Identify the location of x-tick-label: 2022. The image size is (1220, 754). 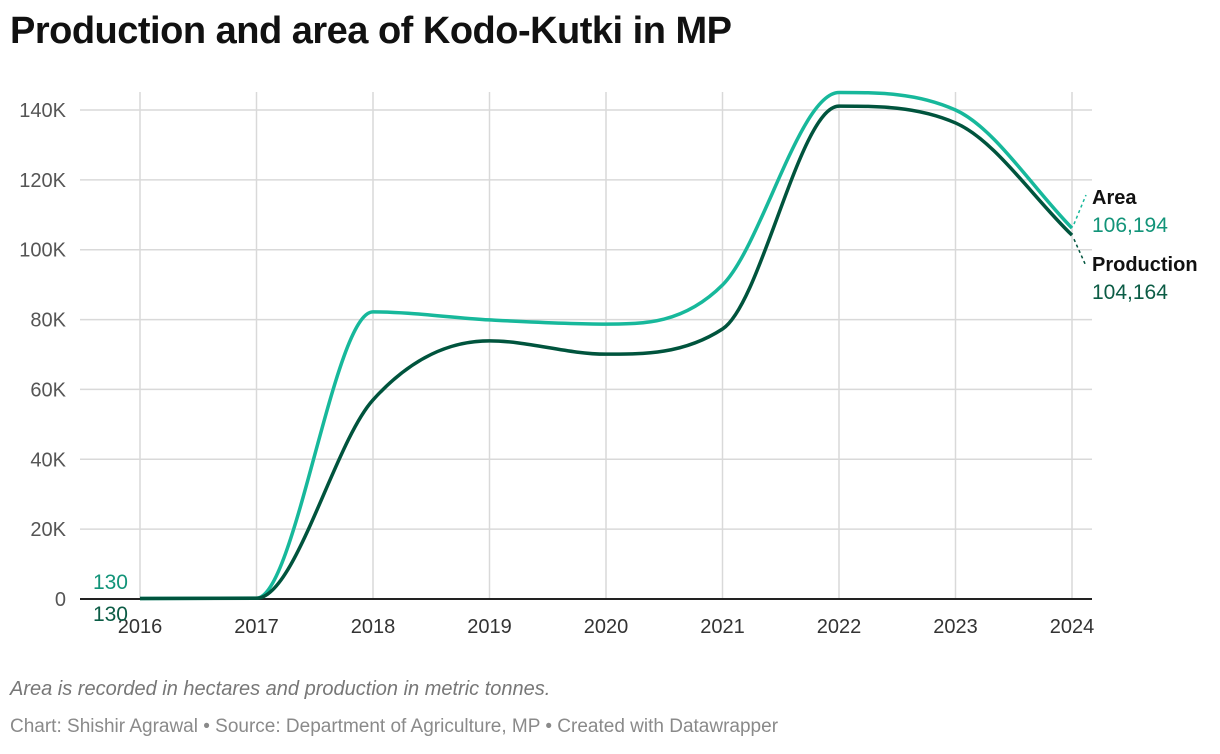
(839, 627).